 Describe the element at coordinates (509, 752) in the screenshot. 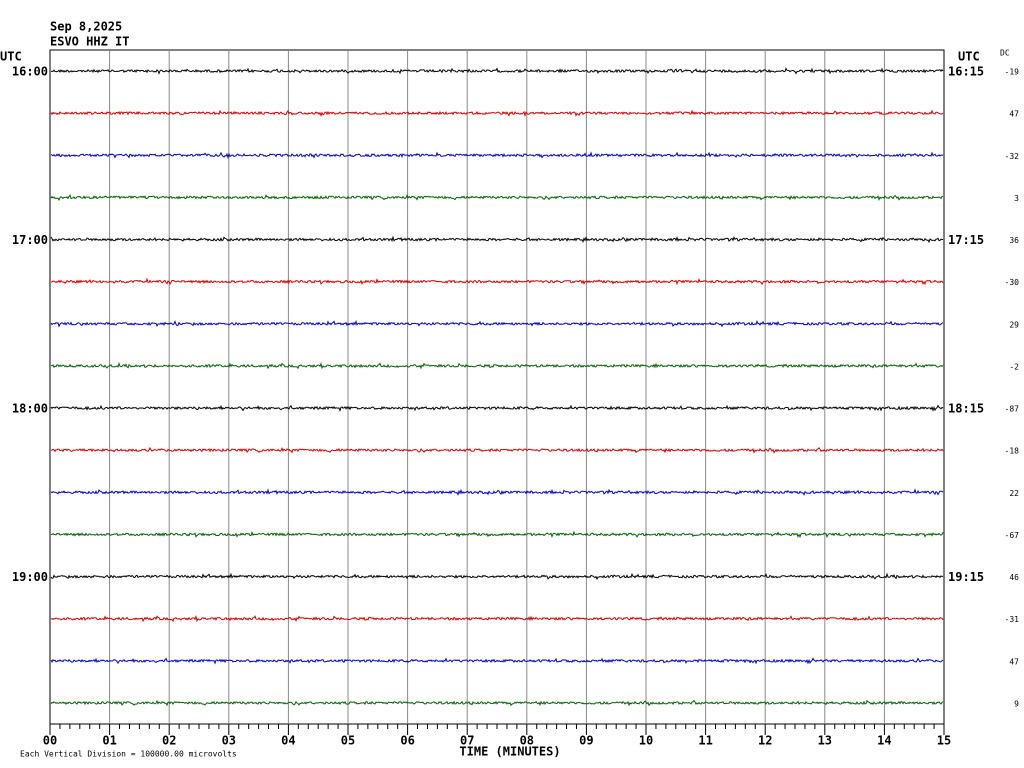

I see `x-axis-title: TIME (MINUTES)` at that location.